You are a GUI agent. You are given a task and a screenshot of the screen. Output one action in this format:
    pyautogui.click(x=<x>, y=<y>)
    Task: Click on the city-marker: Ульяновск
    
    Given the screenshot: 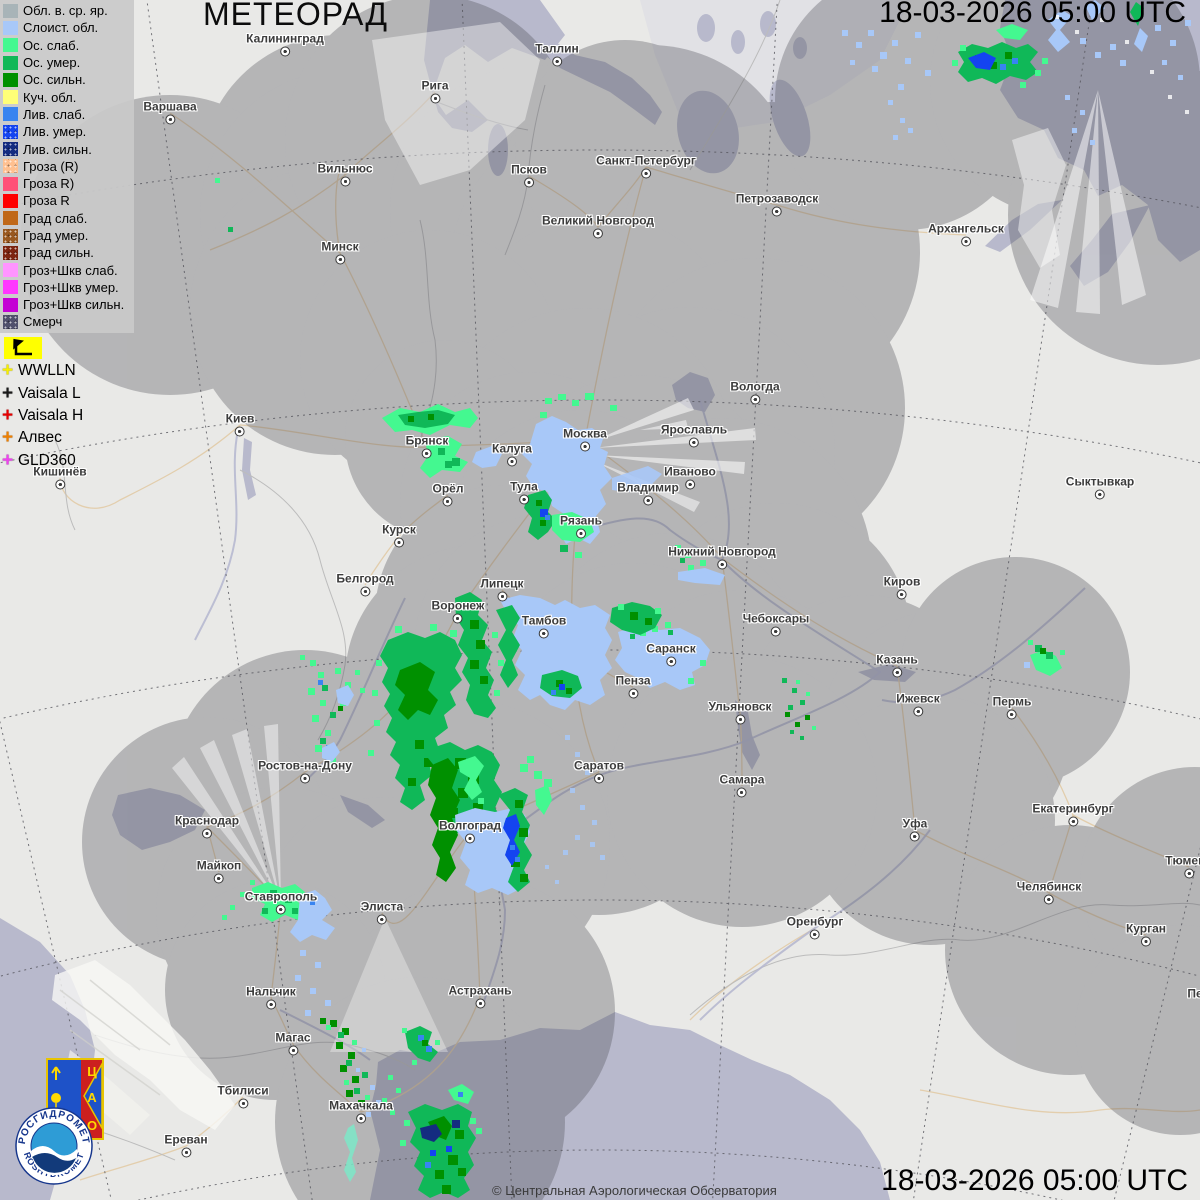 What is the action you would take?
    pyautogui.click(x=740, y=712)
    